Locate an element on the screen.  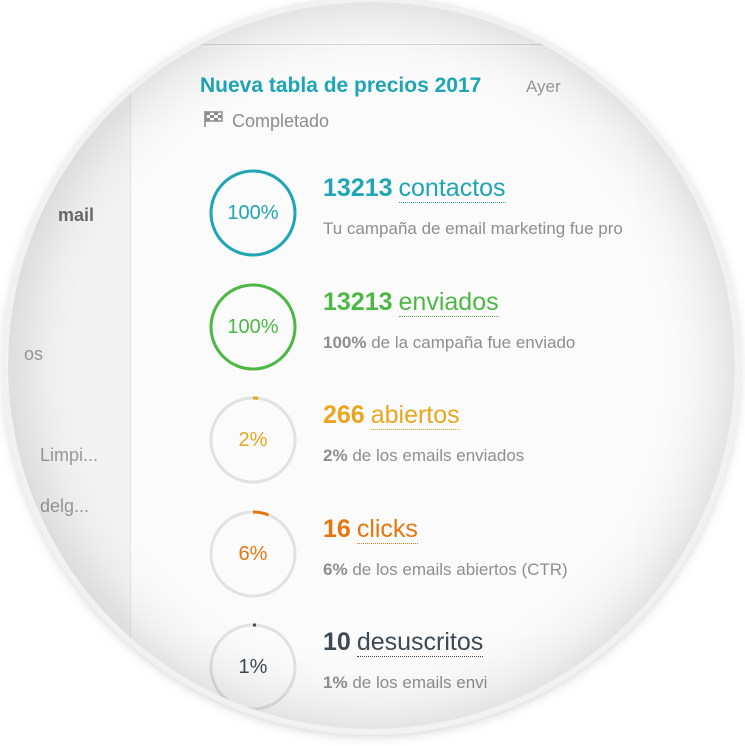
metric-description: 1% de los emails envi is located at coordinates (405, 683).